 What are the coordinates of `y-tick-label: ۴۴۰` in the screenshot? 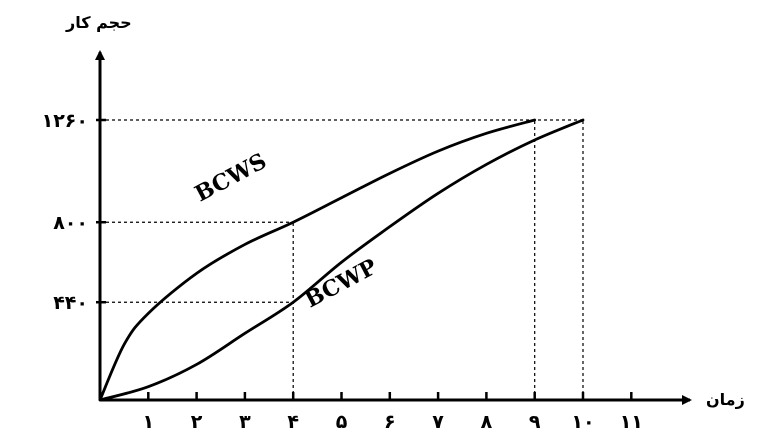 It's located at (70, 303).